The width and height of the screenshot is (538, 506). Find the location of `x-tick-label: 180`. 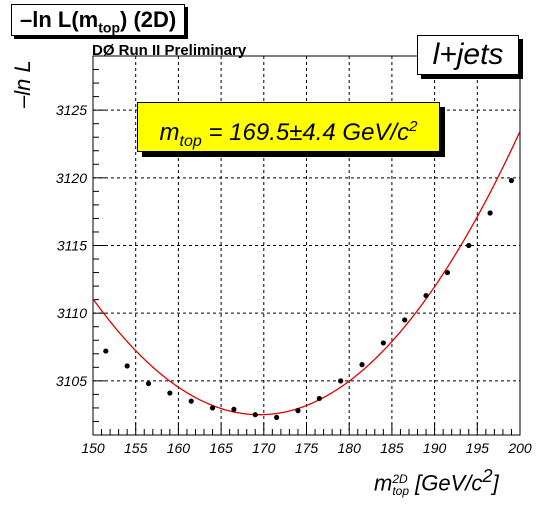

x-tick-label: 180 is located at coordinates (350, 448).